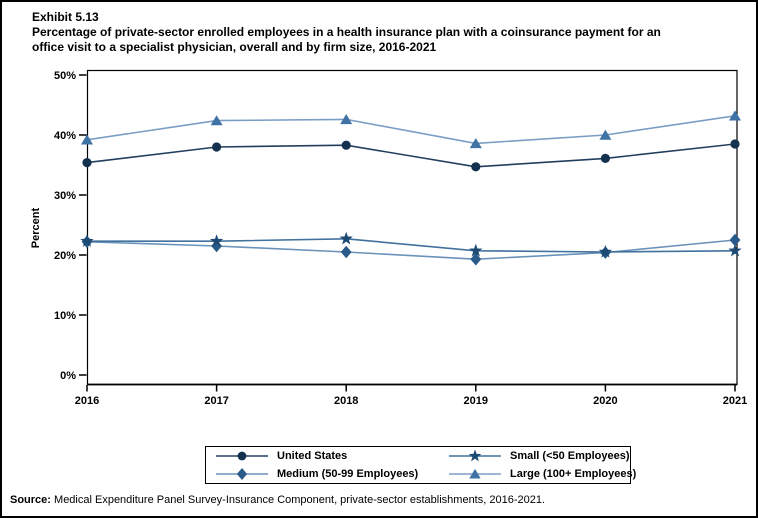  Describe the element at coordinates (68, 376) in the screenshot. I see `svg-text: 0%` at that location.